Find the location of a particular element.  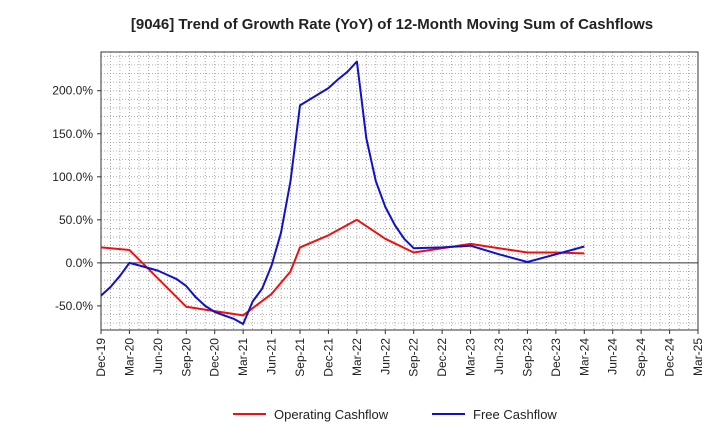

y-tick-label: 50.0% is located at coordinates (76, 220).